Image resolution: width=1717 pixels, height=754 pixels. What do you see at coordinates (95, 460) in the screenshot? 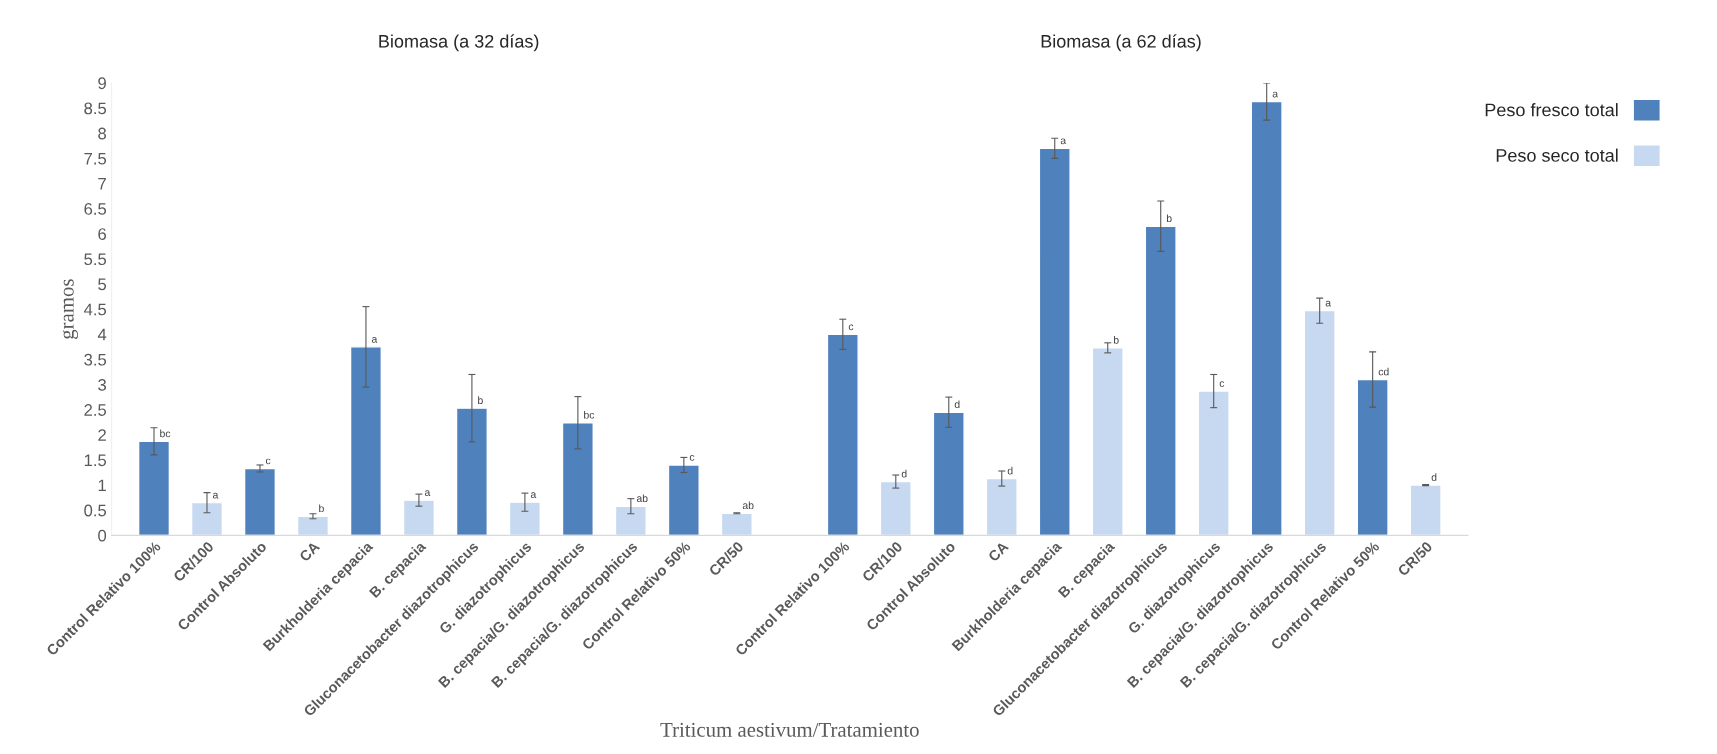
I see `y-tick-label: 1.5` at bounding box center [95, 460].